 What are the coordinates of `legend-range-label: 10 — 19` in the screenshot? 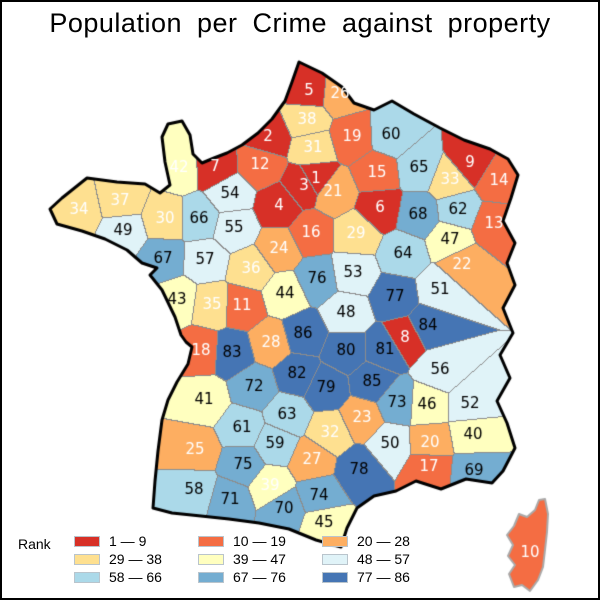 It's located at (259, 541).